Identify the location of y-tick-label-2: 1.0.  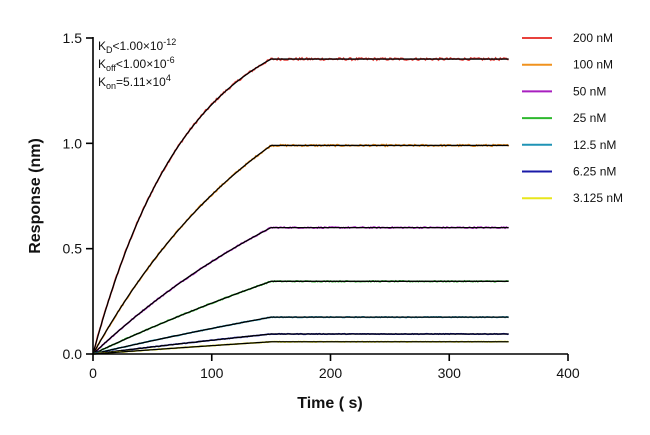
(73, 143).